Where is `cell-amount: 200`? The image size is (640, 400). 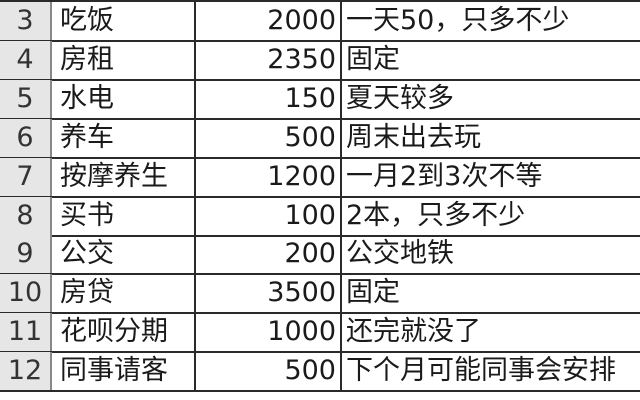 cell-amount: 200 is located at coordinates (269, 254).